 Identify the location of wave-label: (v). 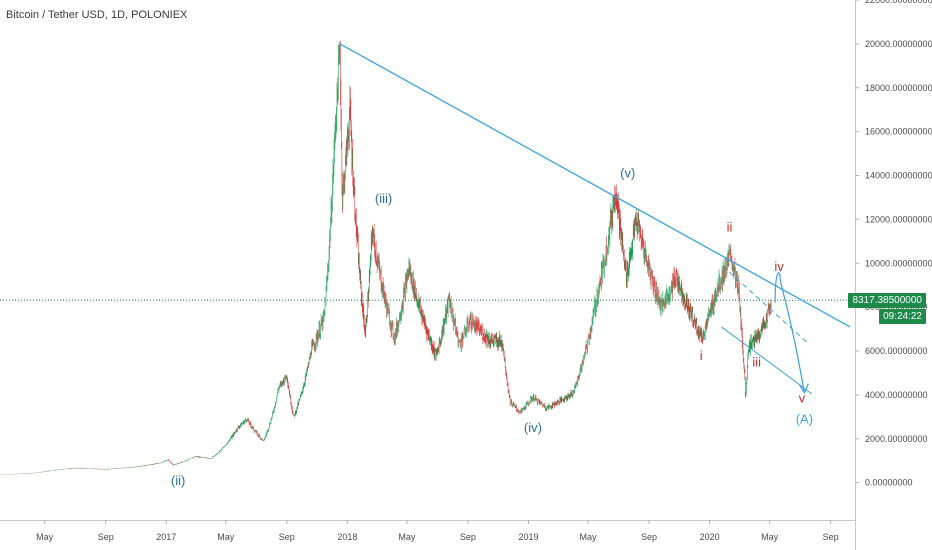
(627, 173).